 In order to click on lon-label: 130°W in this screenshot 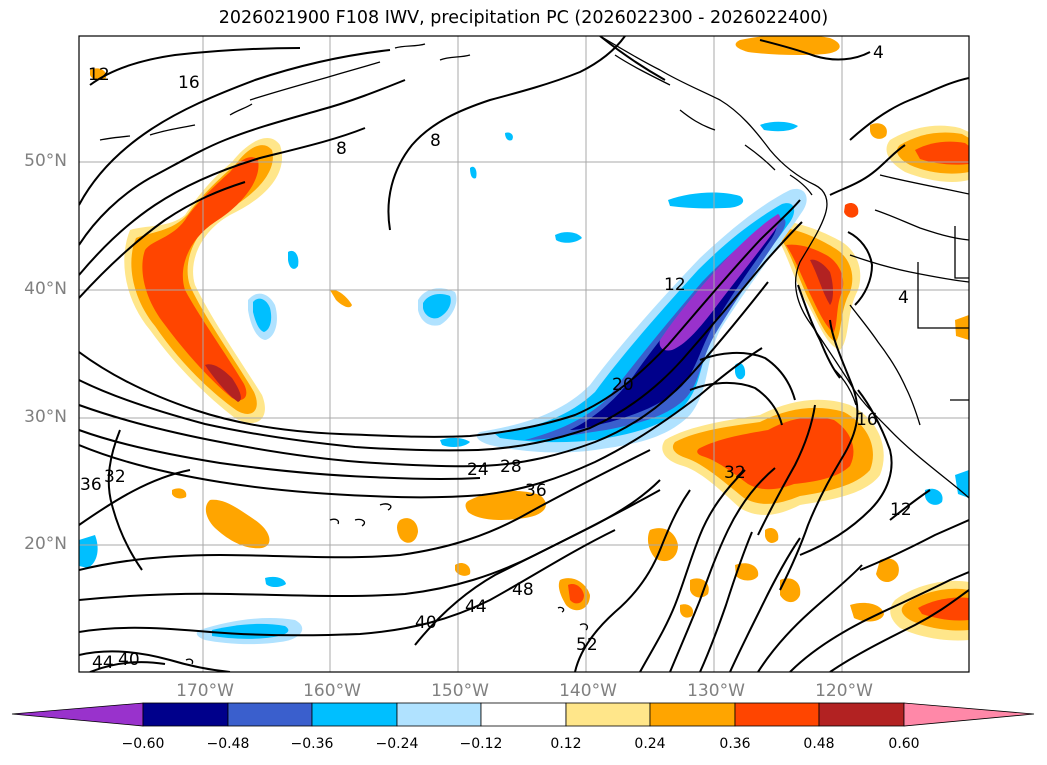, I will do `click(716, 691)`.